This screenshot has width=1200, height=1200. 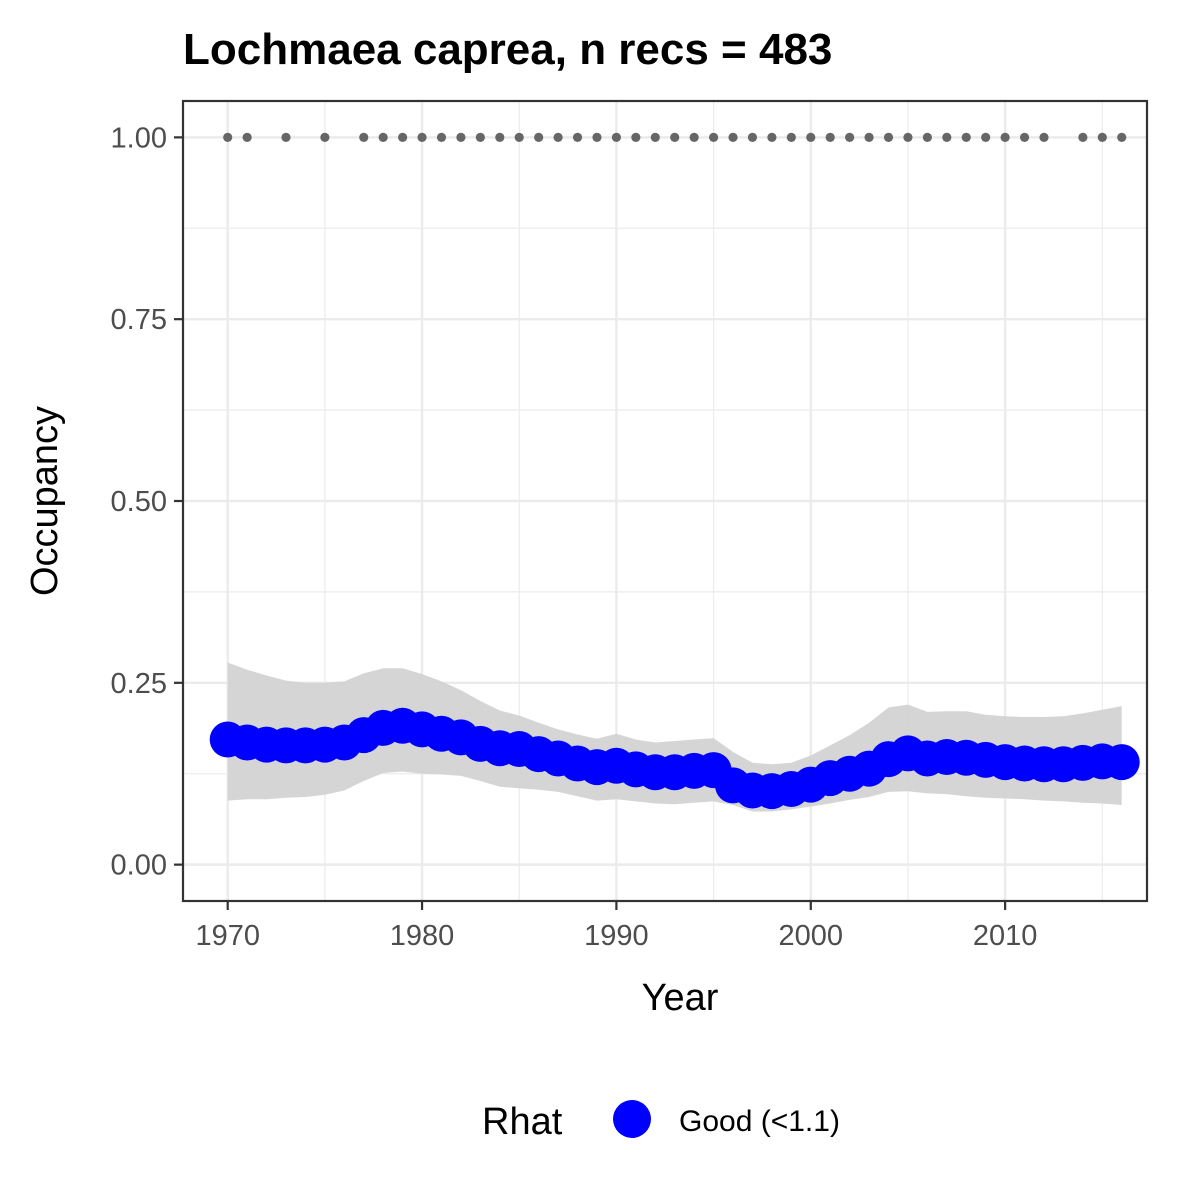 What do you see at coordinates (1121, 762) in the screenshot?
I see `series-point` at bounding box center [1121, 762].